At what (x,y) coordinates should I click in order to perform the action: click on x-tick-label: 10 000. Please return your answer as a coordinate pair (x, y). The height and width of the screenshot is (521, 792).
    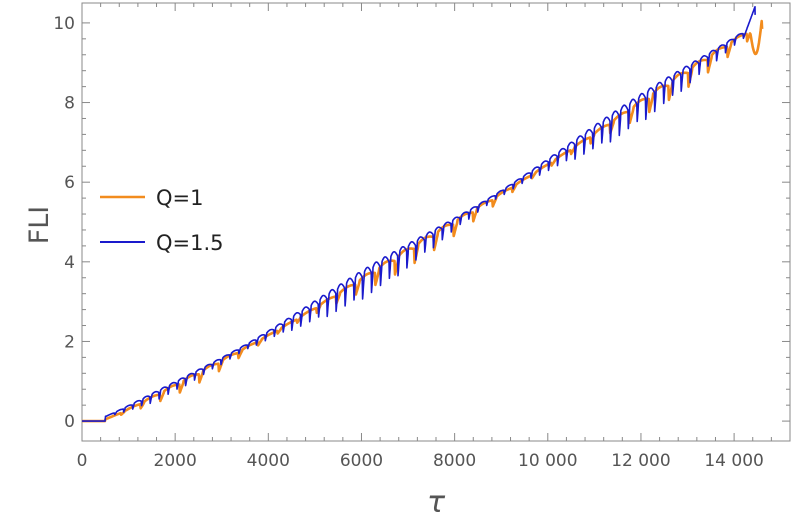
    Looking at the image, I should click on (547, 461).